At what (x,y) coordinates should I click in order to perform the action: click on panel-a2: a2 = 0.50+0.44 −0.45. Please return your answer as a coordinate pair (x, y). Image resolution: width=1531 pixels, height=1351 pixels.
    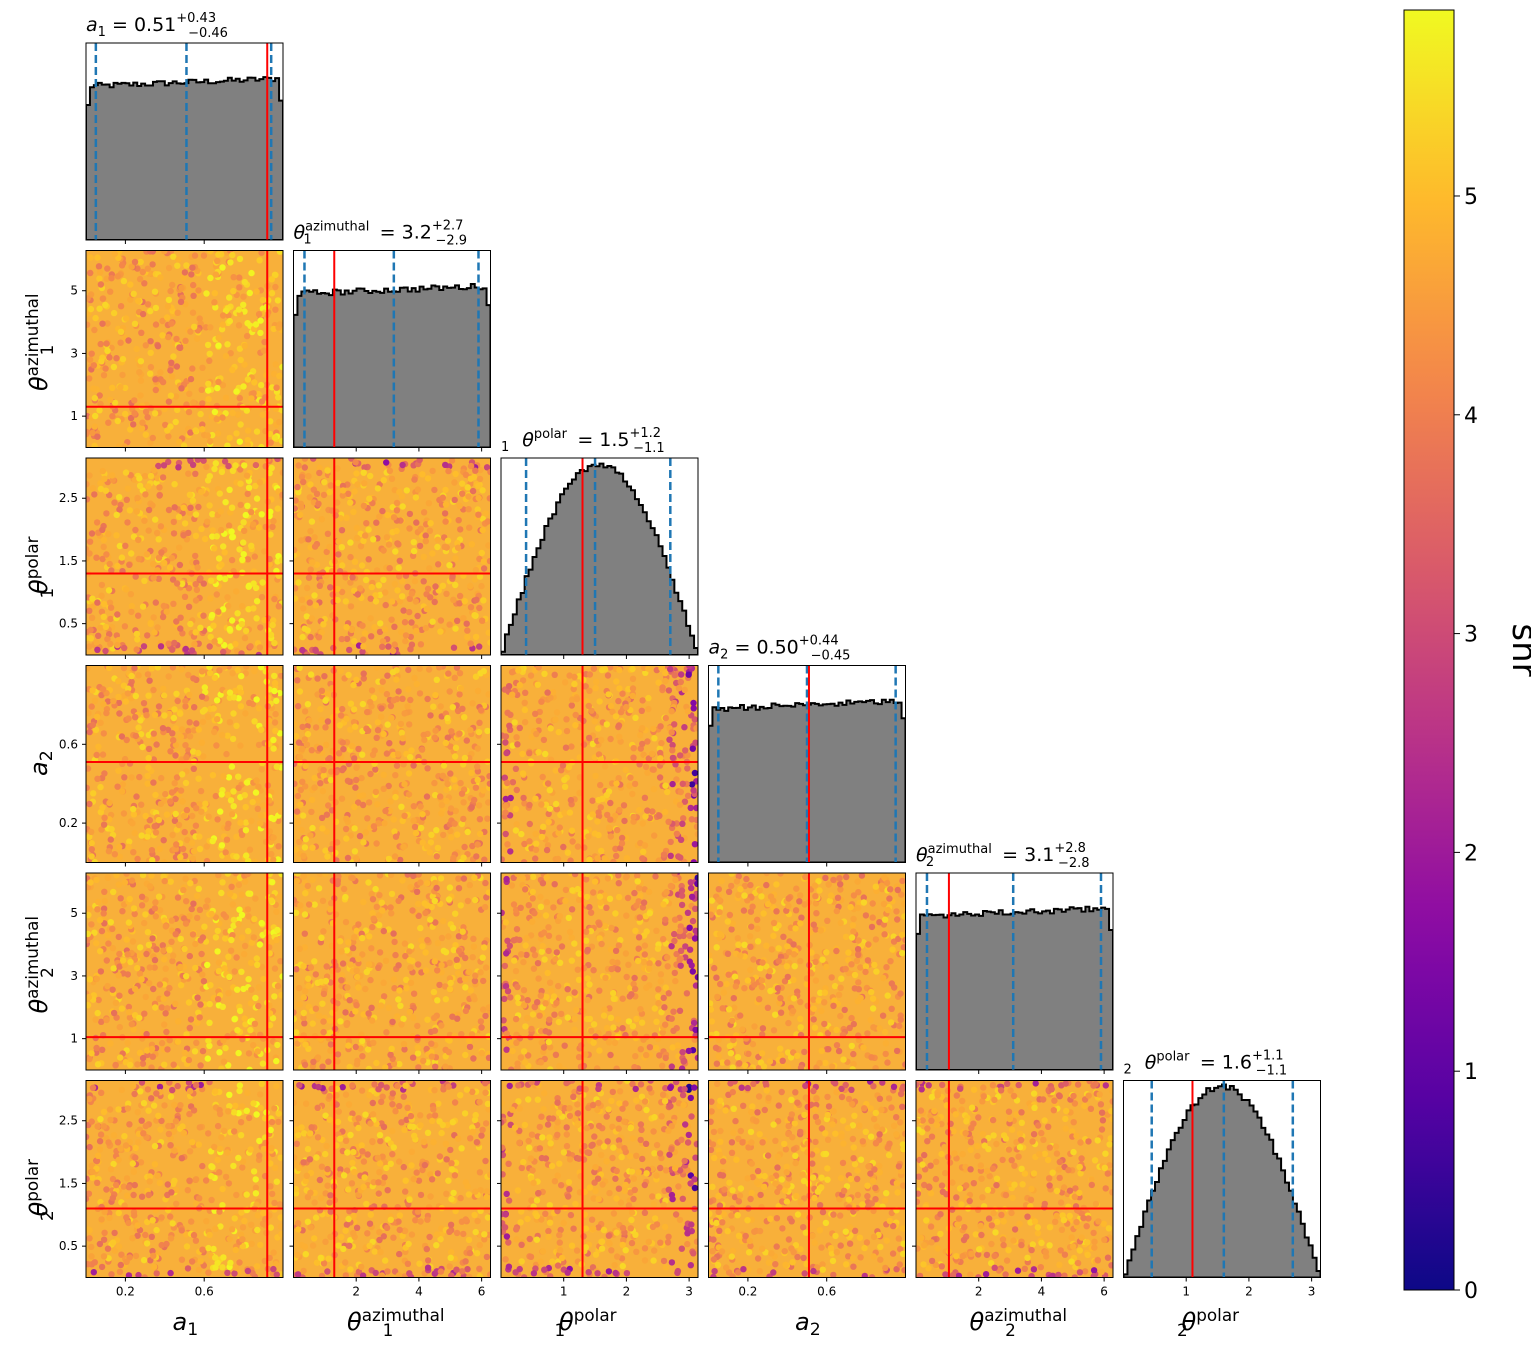
    Looking at the image, I should click on (807, 750).